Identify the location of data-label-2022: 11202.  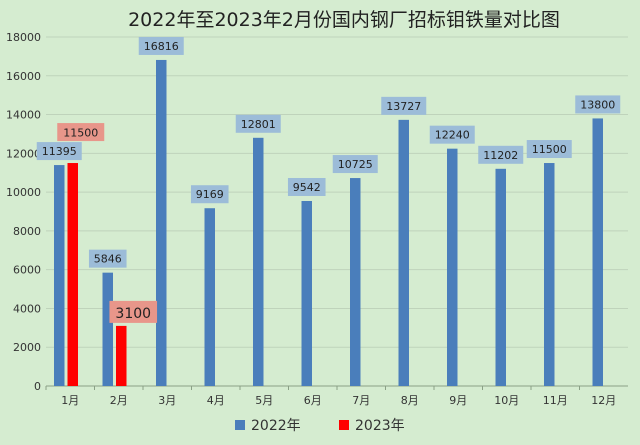
(500, 155).